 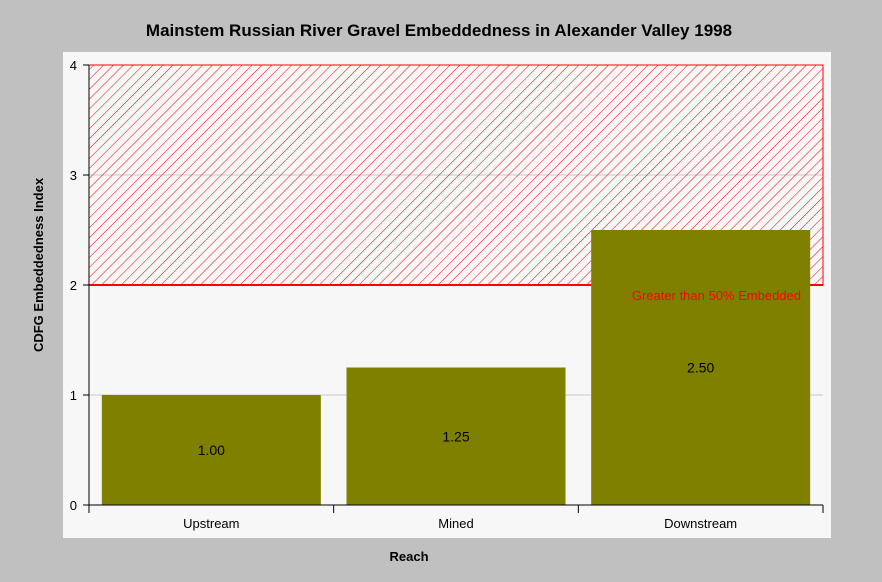 What do you see at coordinates (73, 285) in the screenshot?
I see `y-tick-label: 2` at bounding box center [73, 285].